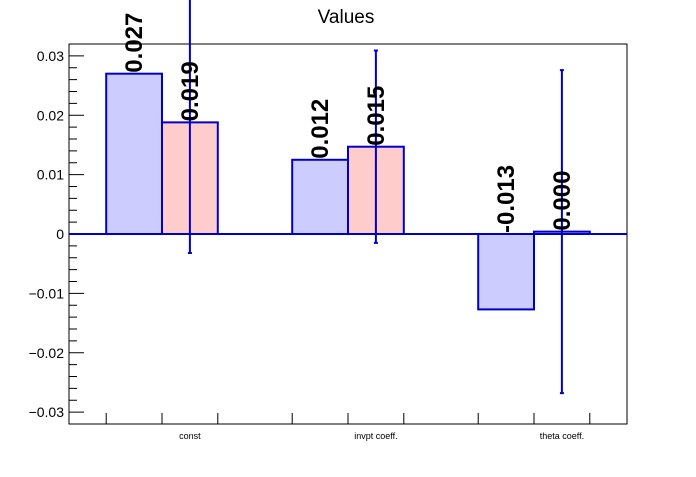  Describe the element at coordinates (190, 436) in the screenshot. I see `x-category-label: const` at that location.